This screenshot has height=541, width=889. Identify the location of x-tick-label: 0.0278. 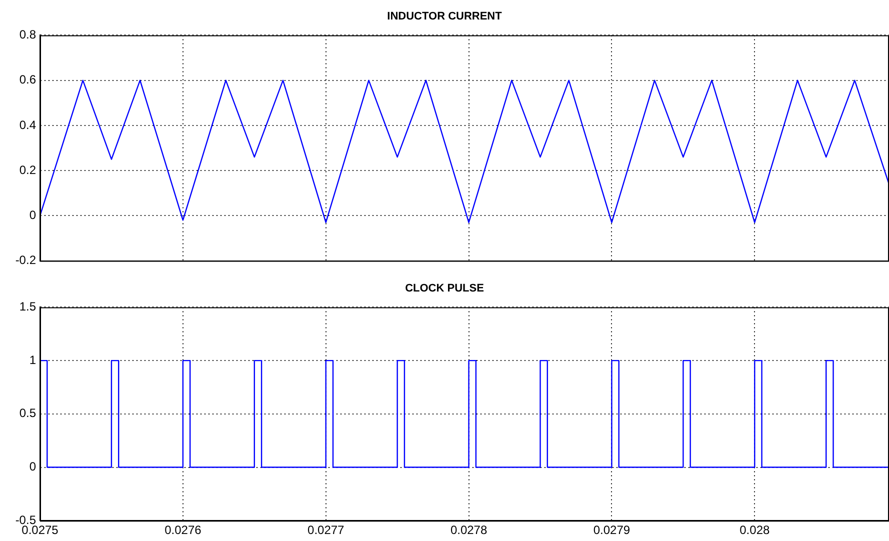
(469, 530).